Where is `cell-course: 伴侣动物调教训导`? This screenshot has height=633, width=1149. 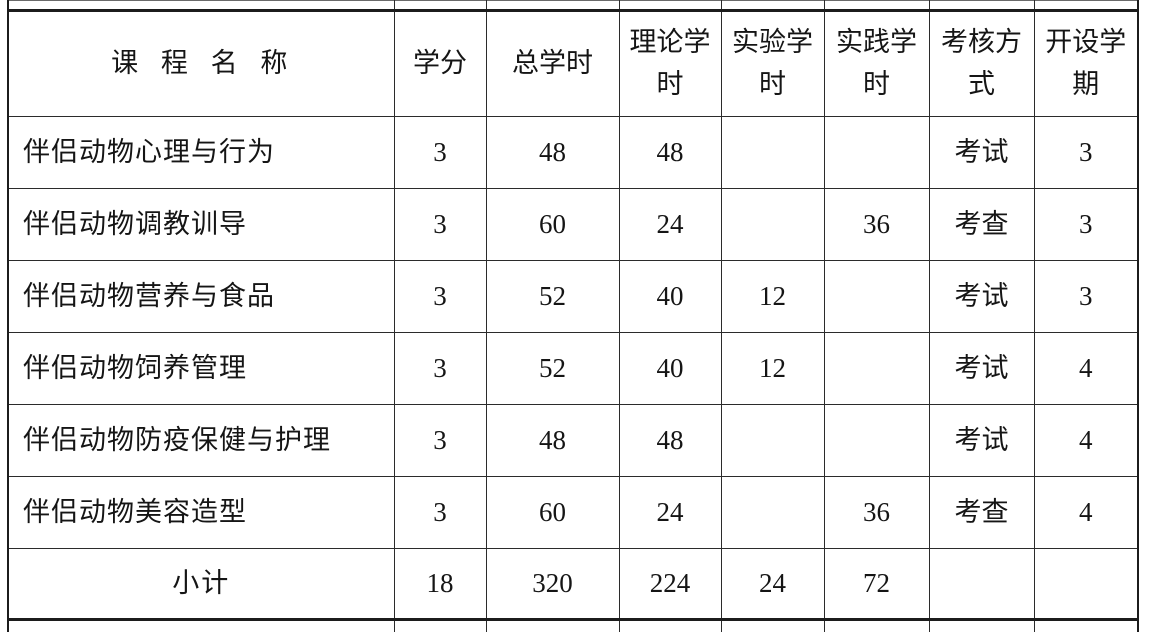 cell-course: 伴侣动物调教训导 is located at coordinates (201, 224).